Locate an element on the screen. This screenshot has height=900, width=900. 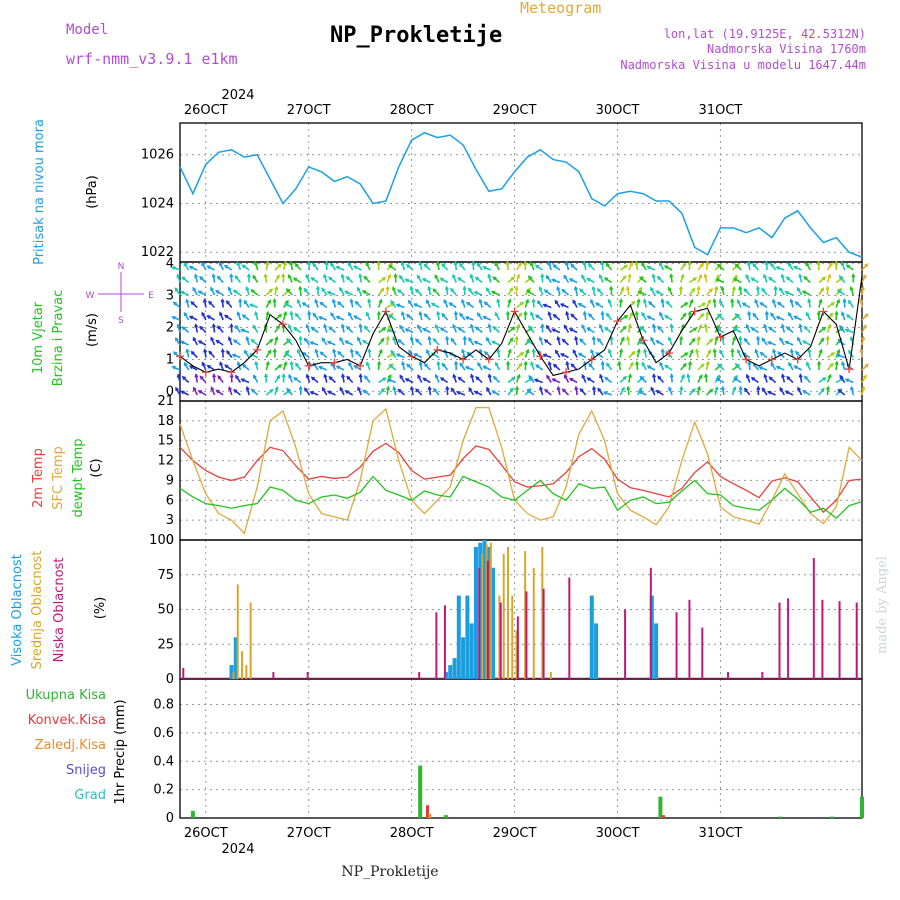
day-label-bottom: 30OCT is located at coordinates (618, 833).